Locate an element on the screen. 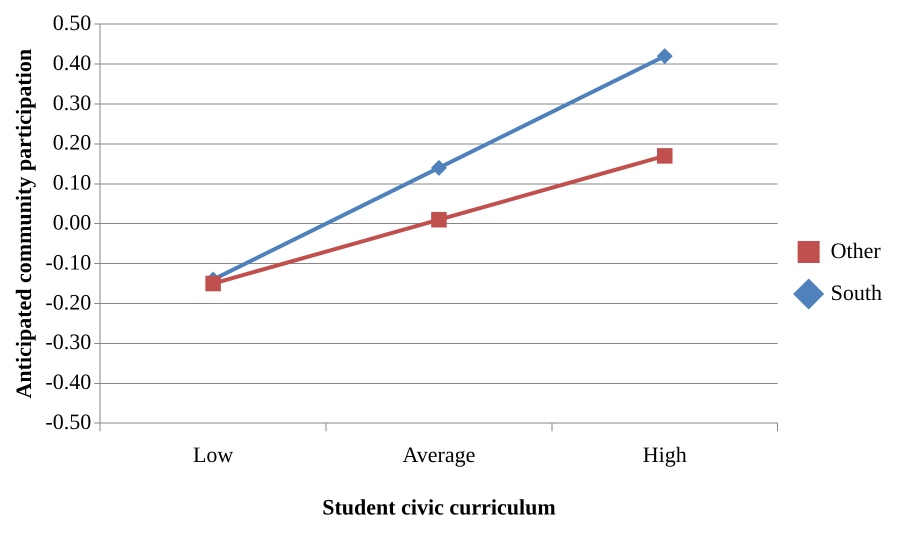  y-tick-label: 0.50 is located at coordinates (72, 22).